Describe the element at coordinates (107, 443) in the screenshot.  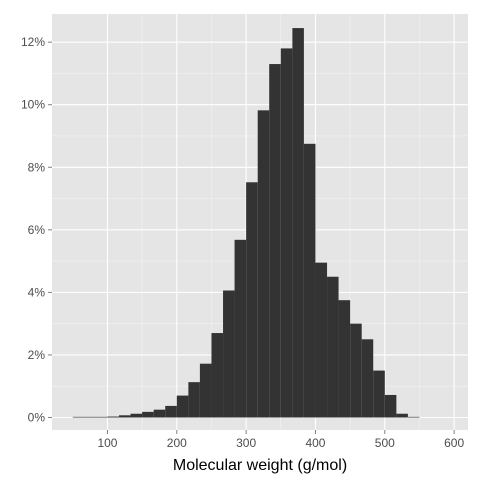
I see `x-tick-label: 100` at that location.